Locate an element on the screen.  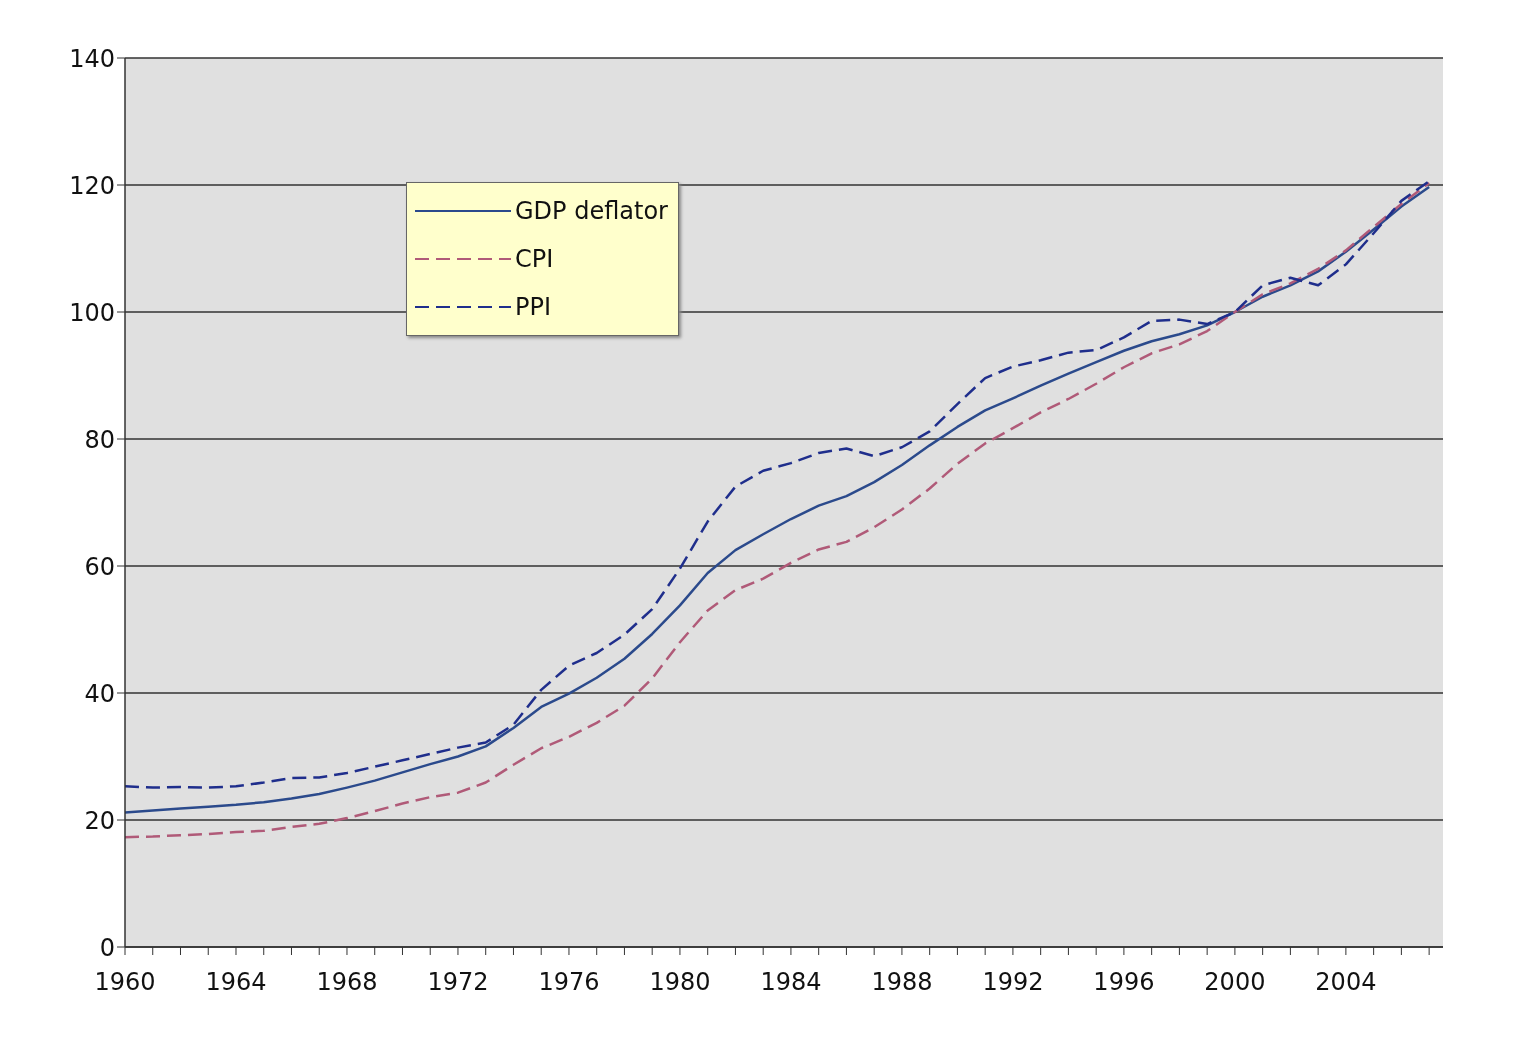
x-tick-label: 1996 is located at coordinates (1124, 982).